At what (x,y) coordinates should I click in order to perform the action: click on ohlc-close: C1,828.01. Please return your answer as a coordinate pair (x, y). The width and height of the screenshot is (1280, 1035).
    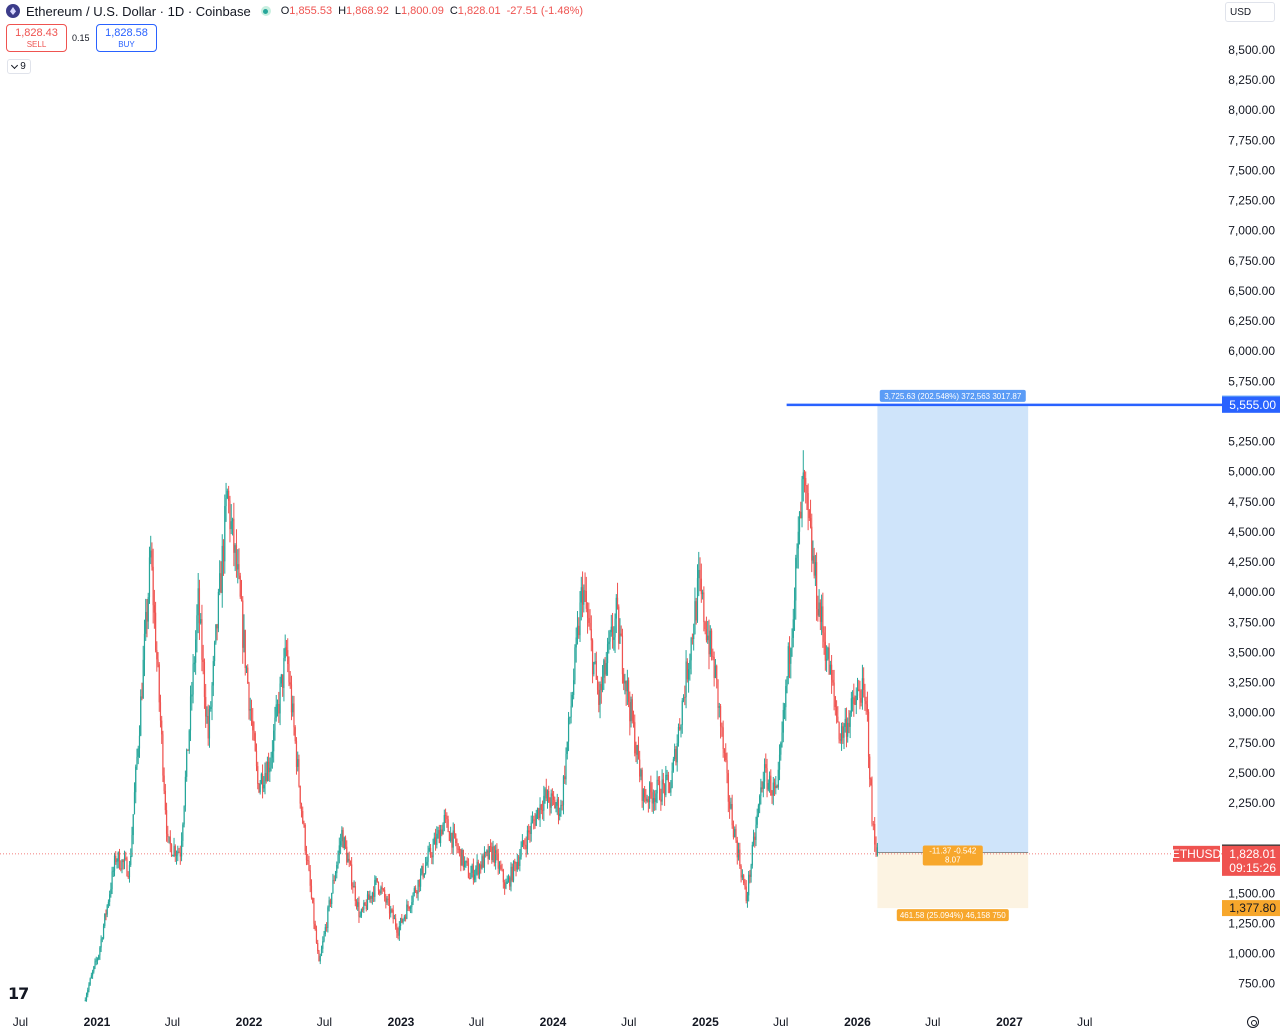
    Looking at the image, I should click on (475, 11).